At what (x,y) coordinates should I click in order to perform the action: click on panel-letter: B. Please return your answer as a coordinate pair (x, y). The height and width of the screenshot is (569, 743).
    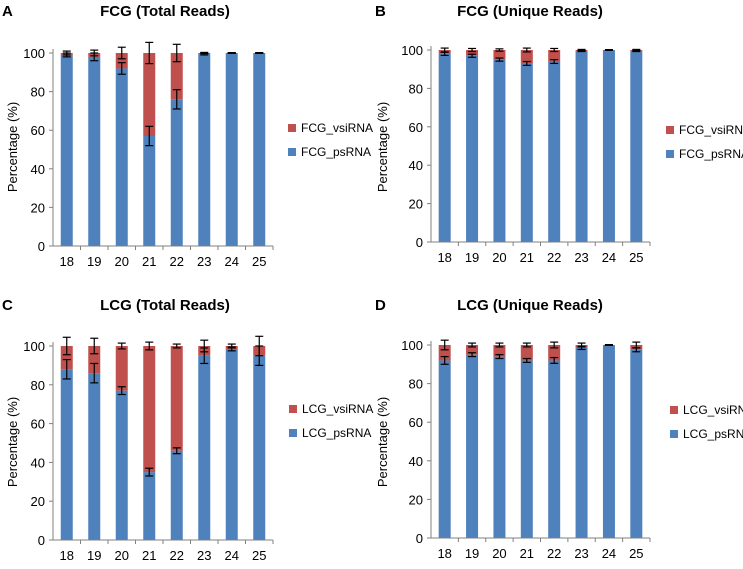
    Looking at the image, I should click on (380, 11).